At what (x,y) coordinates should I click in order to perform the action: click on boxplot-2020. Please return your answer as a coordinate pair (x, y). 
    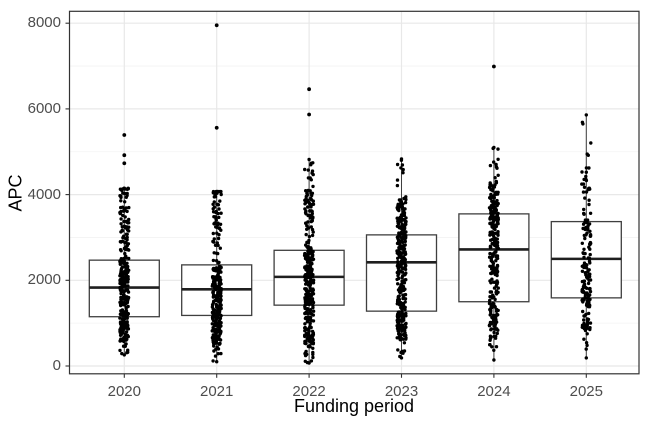
    Looking at the image, I should click on (124, 245).